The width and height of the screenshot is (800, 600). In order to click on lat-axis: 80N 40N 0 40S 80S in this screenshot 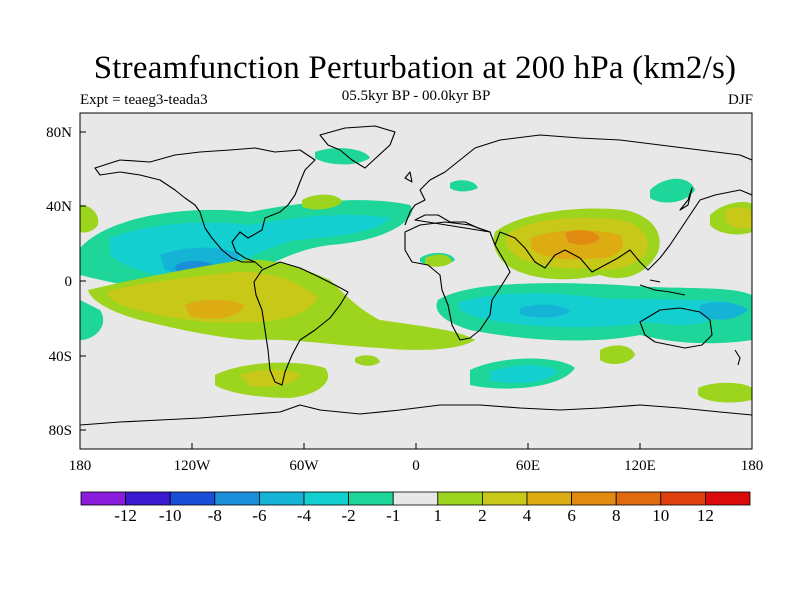, I will do `click(66, 282)`.